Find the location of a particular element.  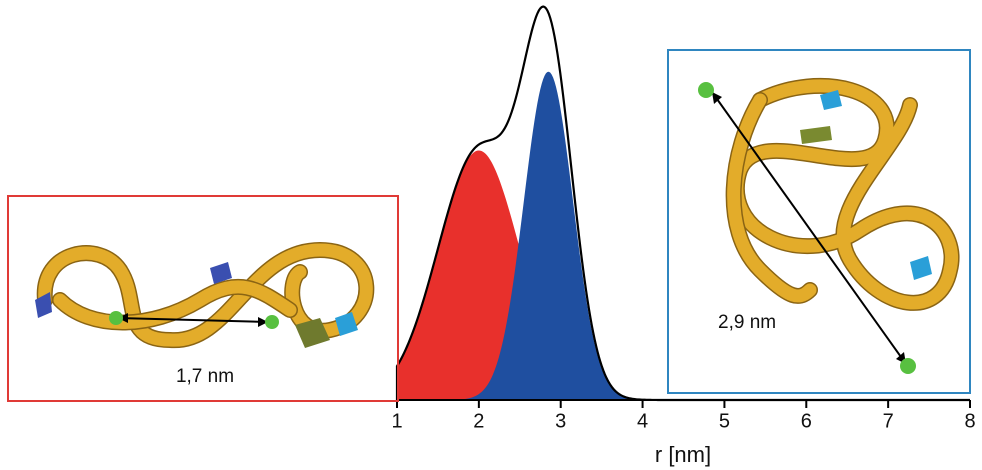

x-axis-label: r [nm] is located at coordinates (683, 454).